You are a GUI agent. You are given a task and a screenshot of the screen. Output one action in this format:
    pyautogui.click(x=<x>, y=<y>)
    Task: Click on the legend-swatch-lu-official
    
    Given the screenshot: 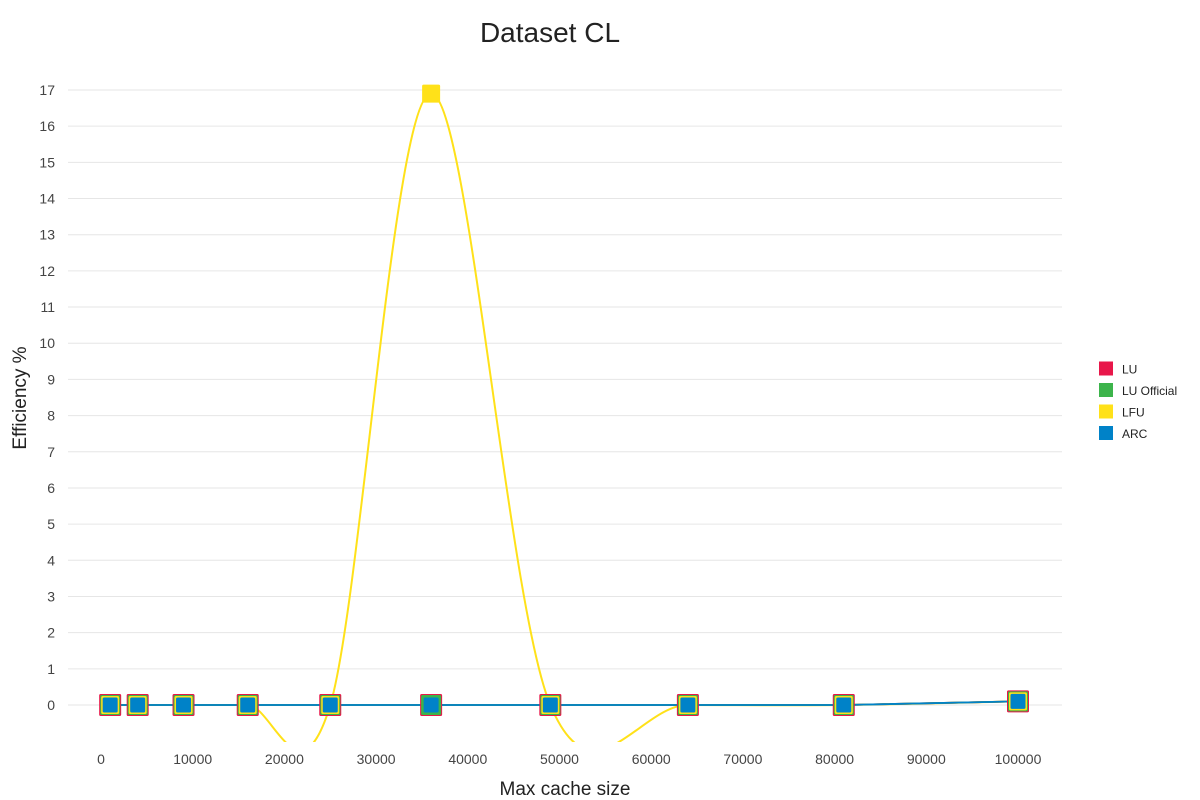 What is the action you would take?
    pyautogui.click(x=1106, y=390)
    